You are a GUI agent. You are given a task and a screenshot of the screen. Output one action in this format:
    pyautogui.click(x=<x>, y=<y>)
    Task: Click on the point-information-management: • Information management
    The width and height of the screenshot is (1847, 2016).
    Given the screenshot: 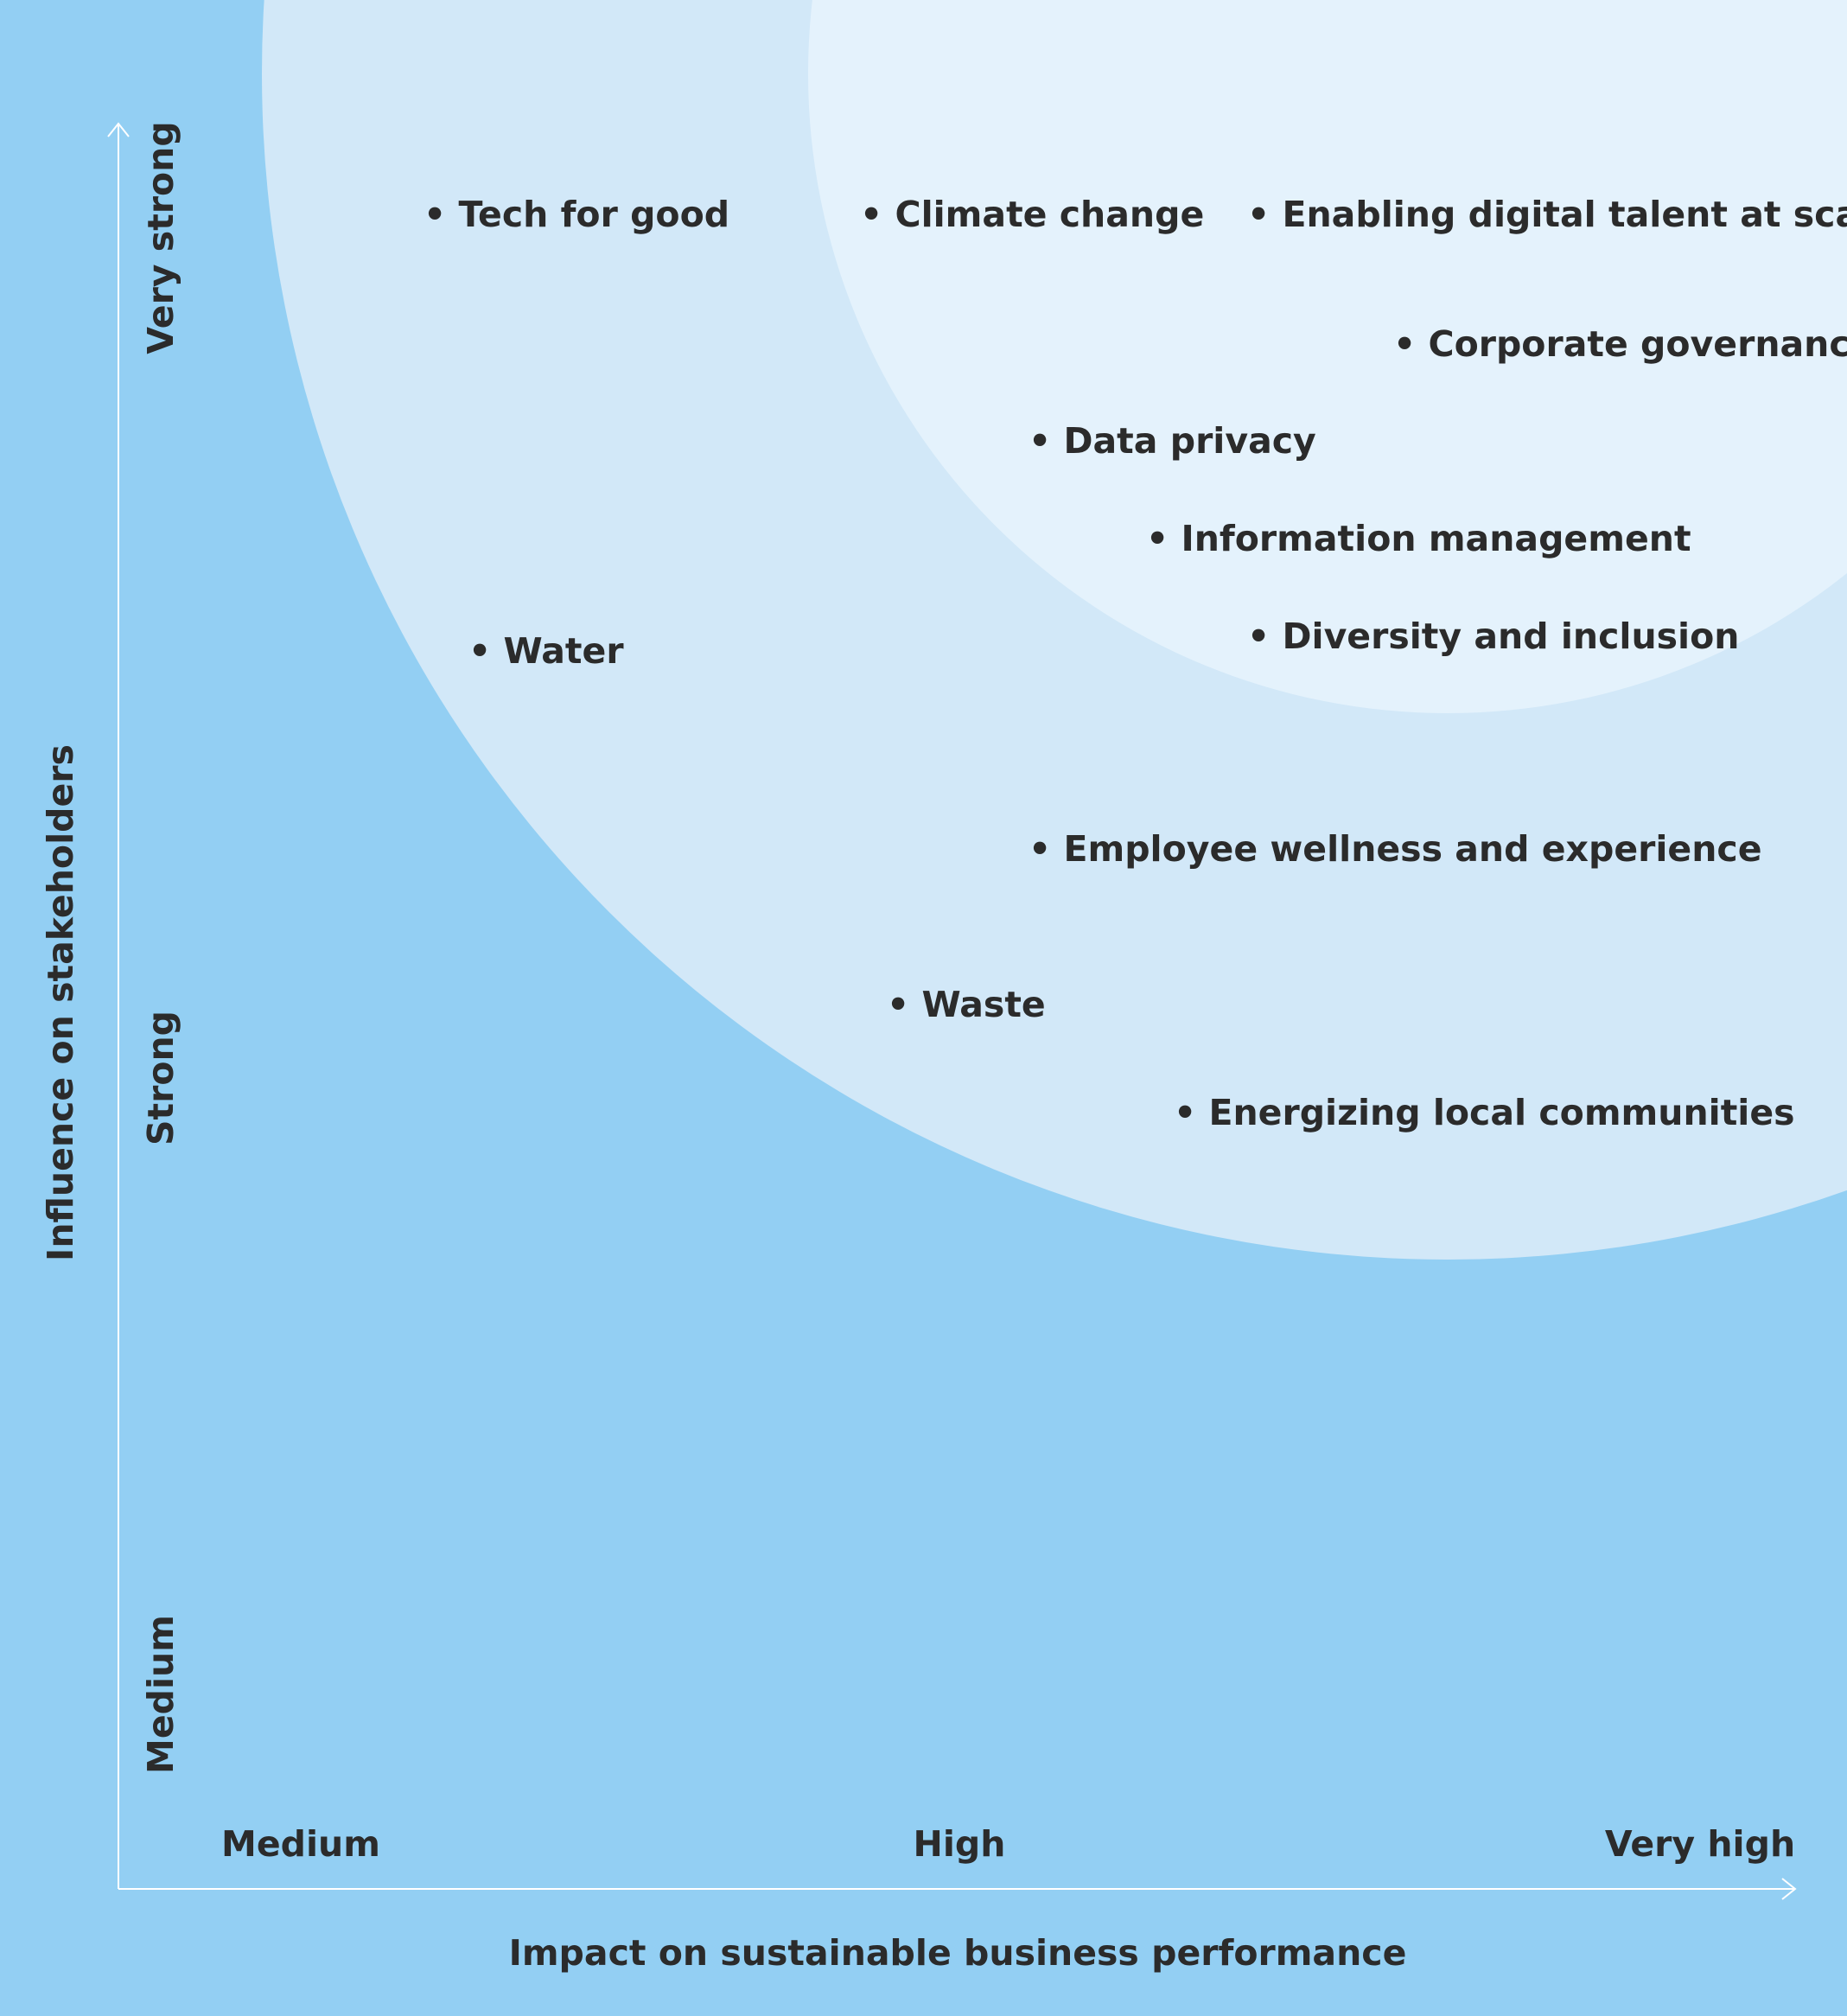 What is the action you would take?
    pyautogui.click(x=1419, y=539)
    